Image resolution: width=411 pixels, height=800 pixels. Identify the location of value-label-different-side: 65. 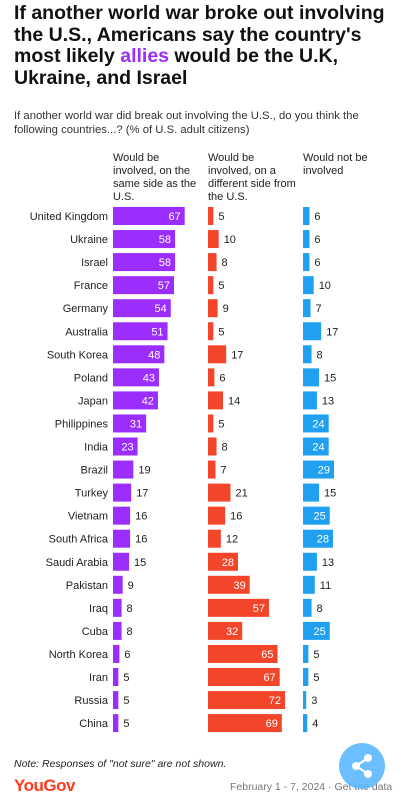
(267, 655).